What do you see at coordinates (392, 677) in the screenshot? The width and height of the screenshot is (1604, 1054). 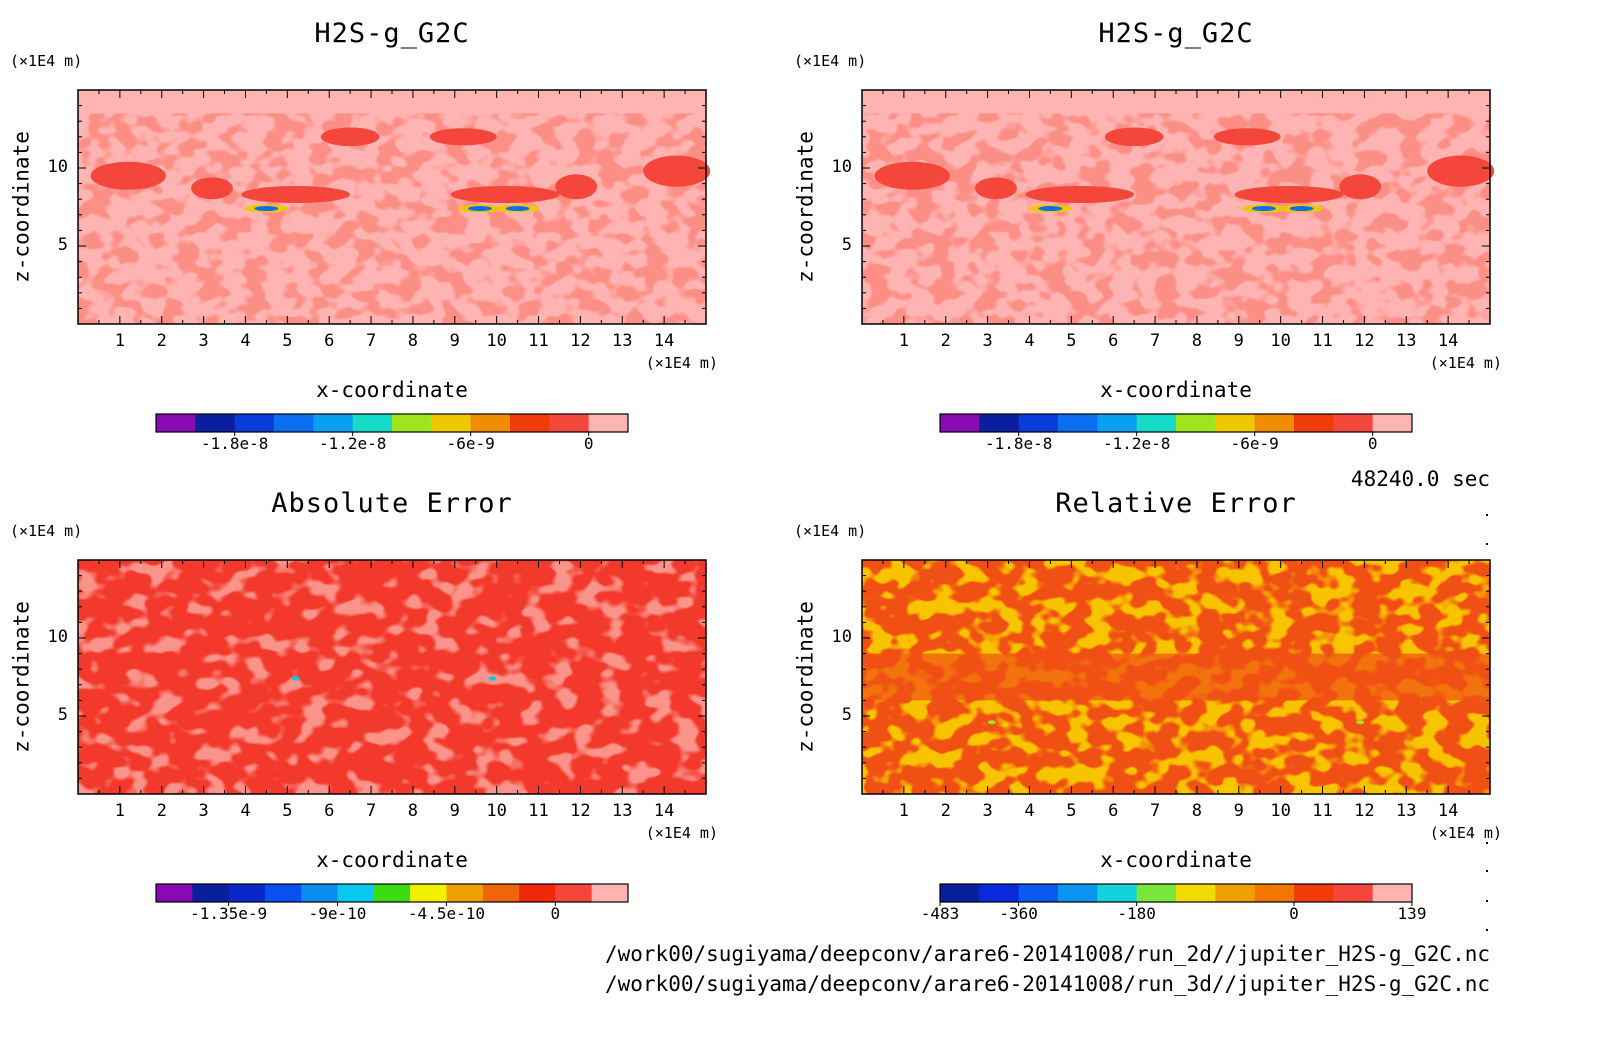 I see `field-contours` at bounding box center [392, 677].